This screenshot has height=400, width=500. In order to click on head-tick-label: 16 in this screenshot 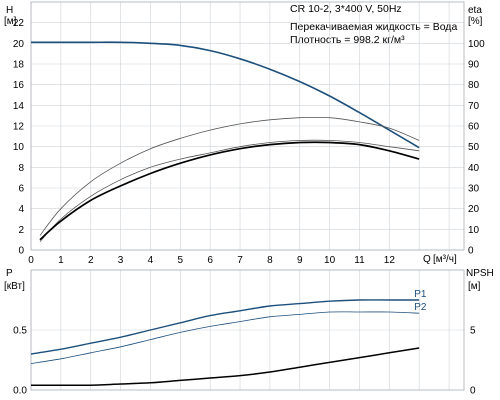, I will do `click(19, 85)`.